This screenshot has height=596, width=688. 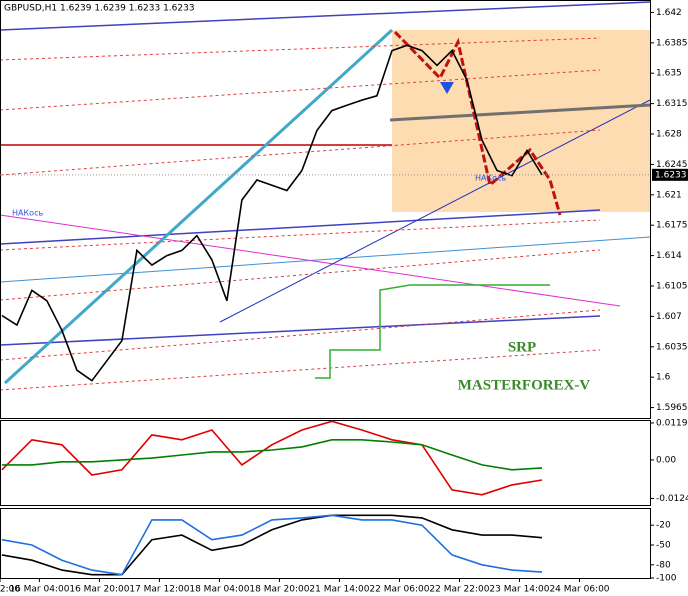 I want to click on y-tick-label: 1.635, so click(x=669, y=74).